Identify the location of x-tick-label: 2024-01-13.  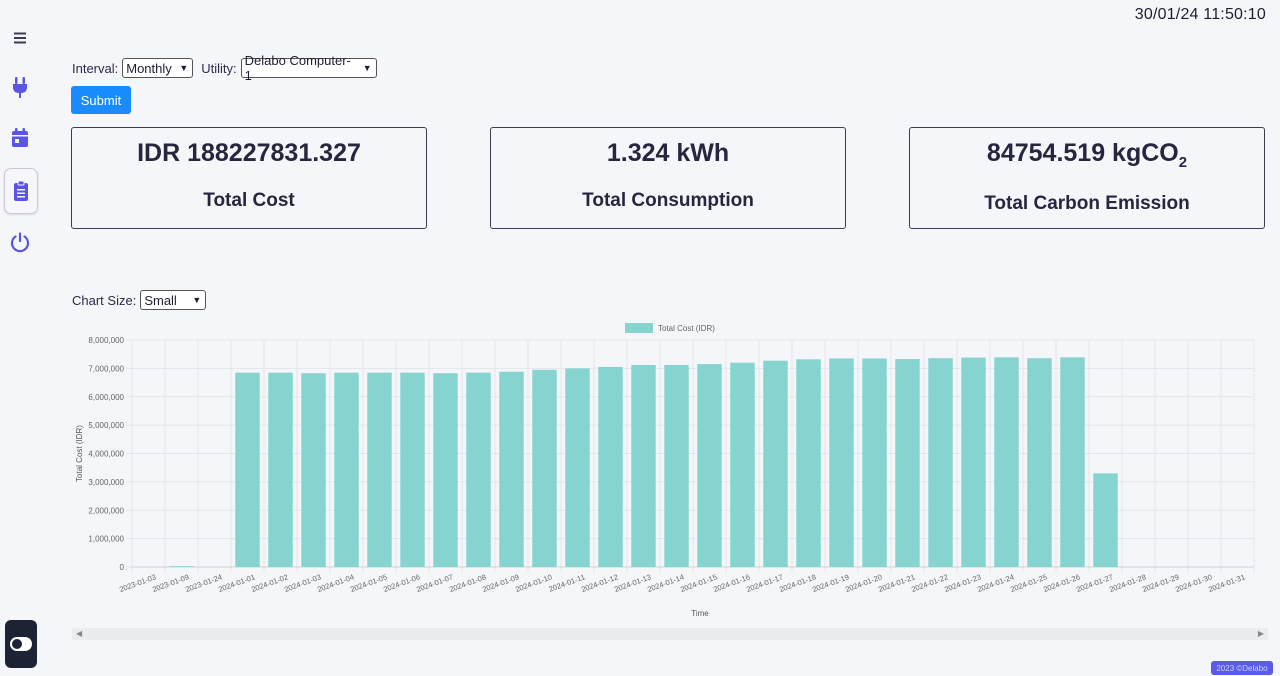
(632, 583).